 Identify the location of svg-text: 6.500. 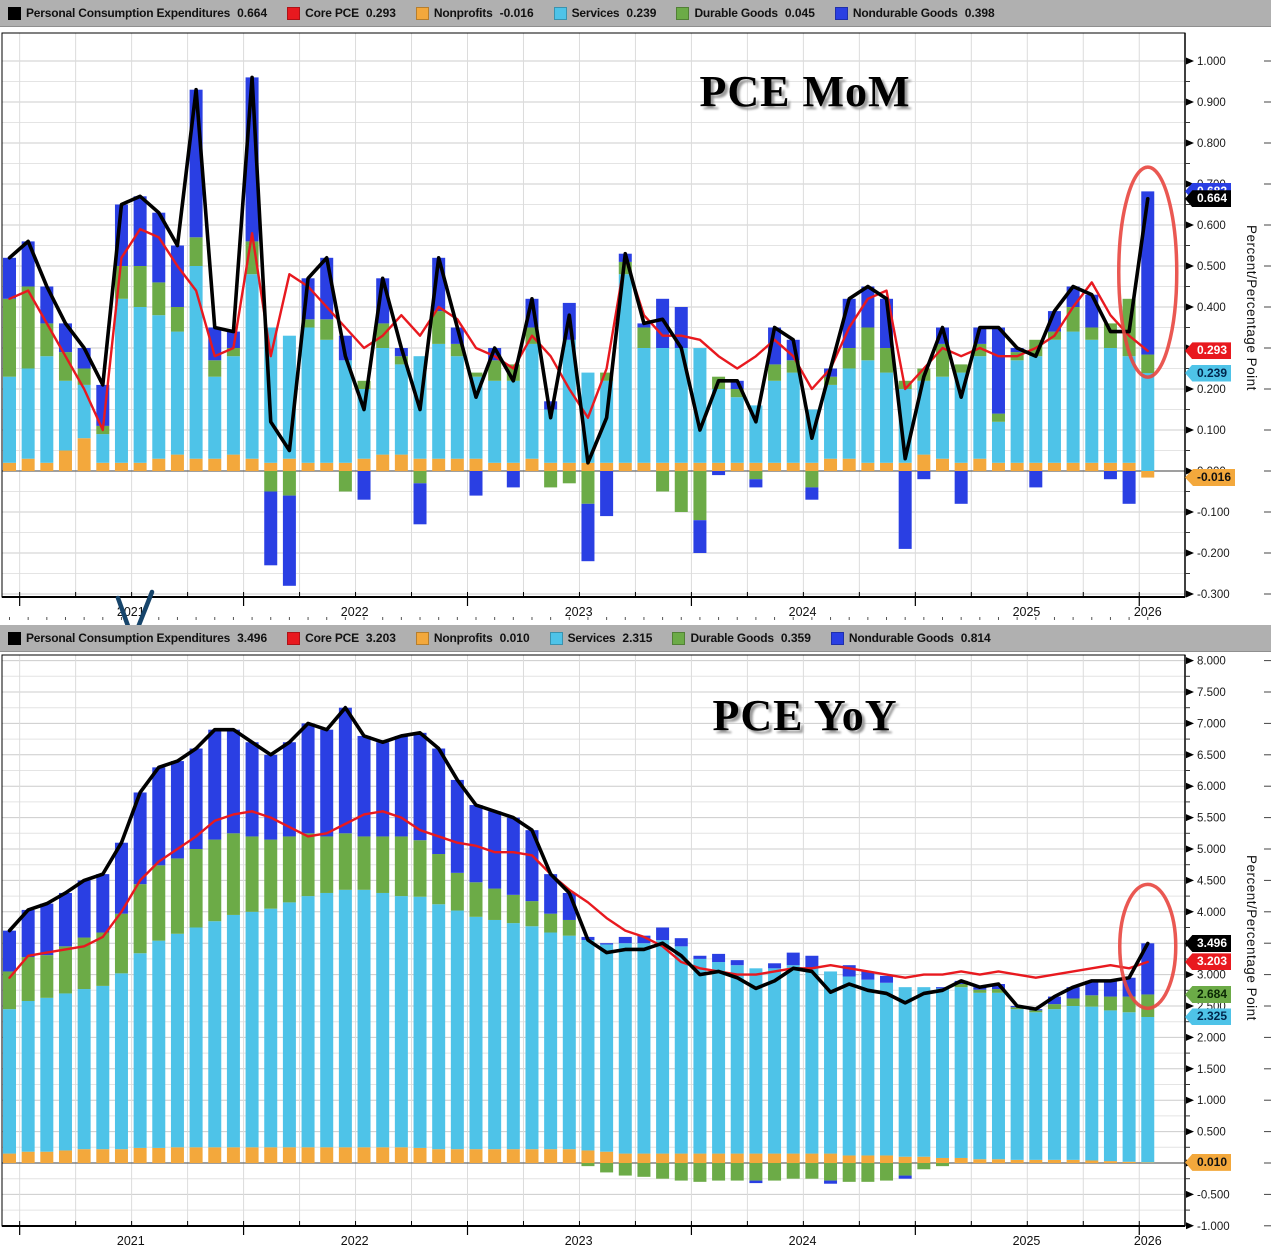
(1211, 756).